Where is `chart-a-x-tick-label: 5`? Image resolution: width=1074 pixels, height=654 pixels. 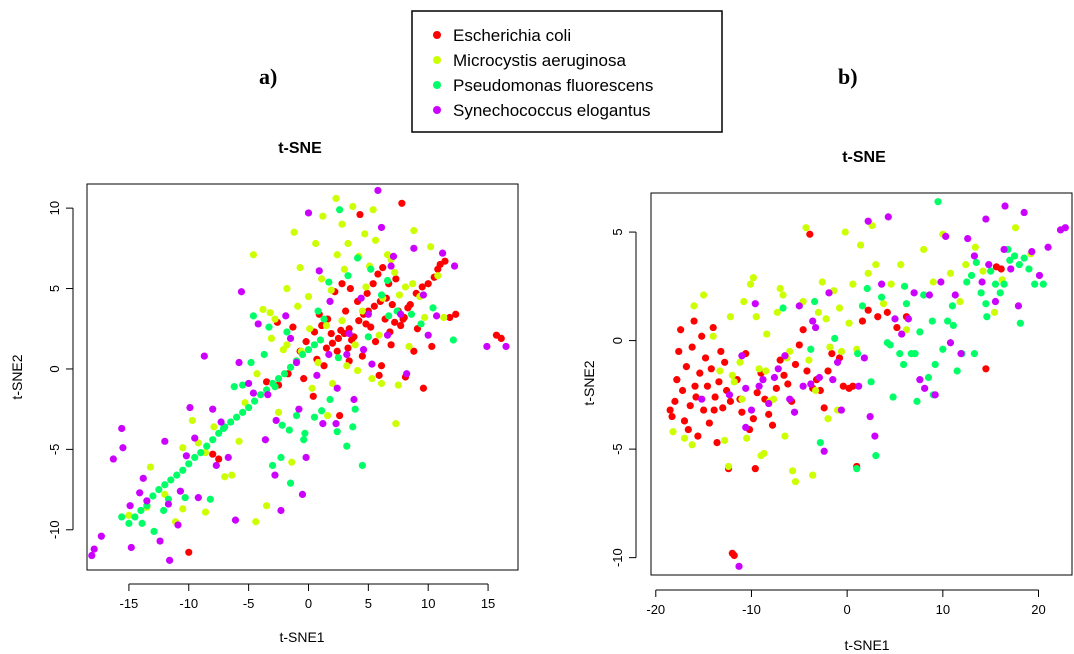 chart-a-x-tick-label: 5 is located at coordinates (368, 603).